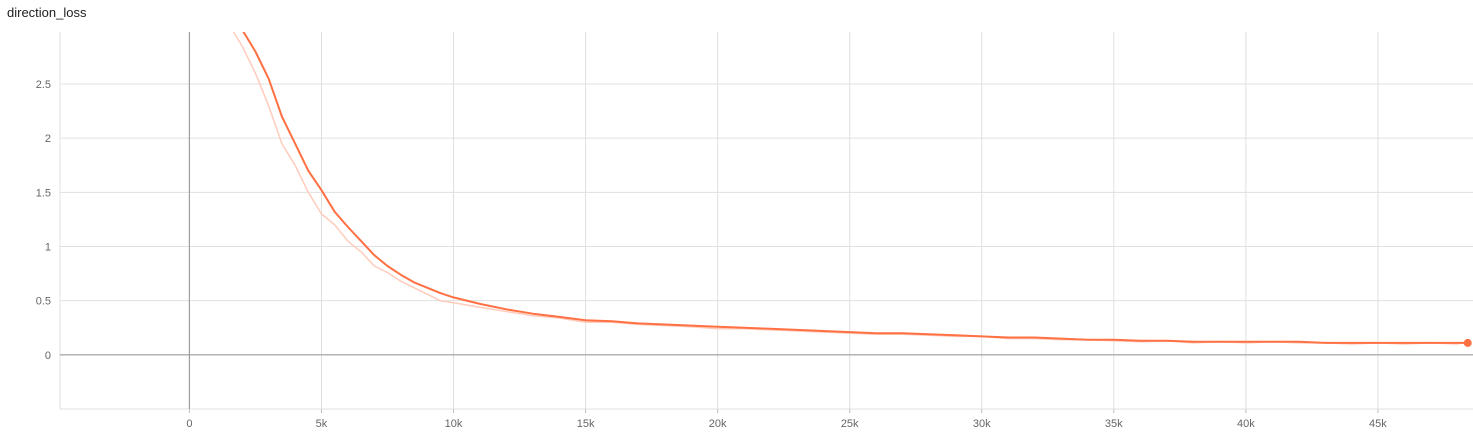  Describe the element at coordinates (322, 424) in the screenshot. I see `x-tick-label: 5k` at that location.